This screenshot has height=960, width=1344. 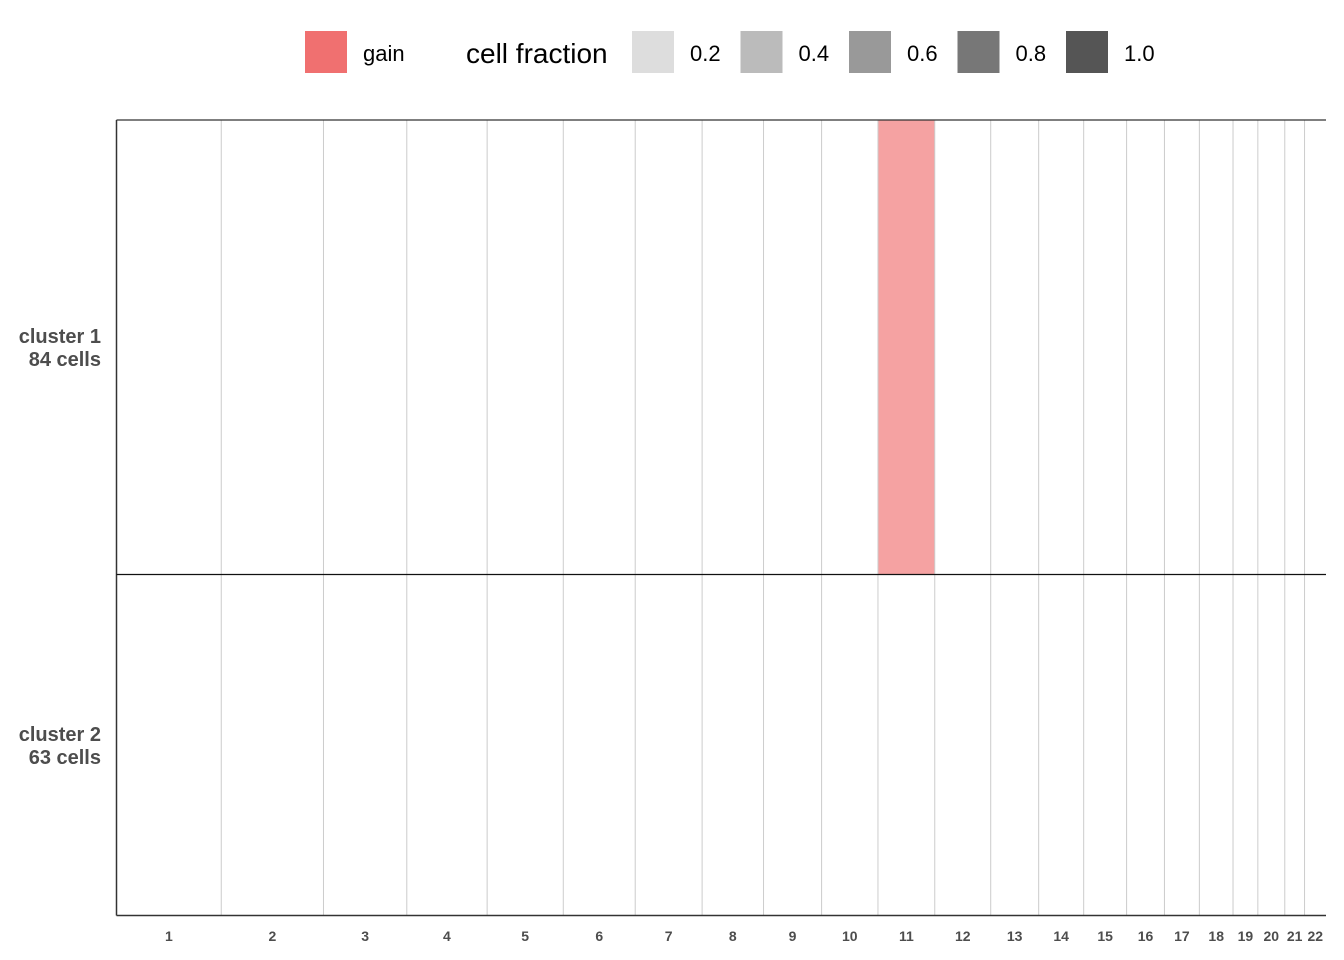 What do you see at coordinates (1061, 936) in the screenshot?
I see `x-tick-label-14: 14` at bounding box center [1061, 936].